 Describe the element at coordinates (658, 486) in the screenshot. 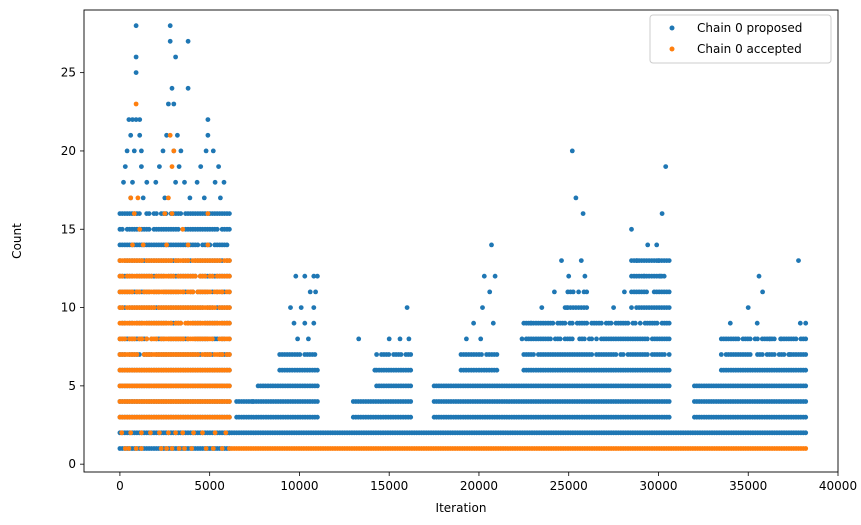

I see `x-tick-label: 30000` at that location.